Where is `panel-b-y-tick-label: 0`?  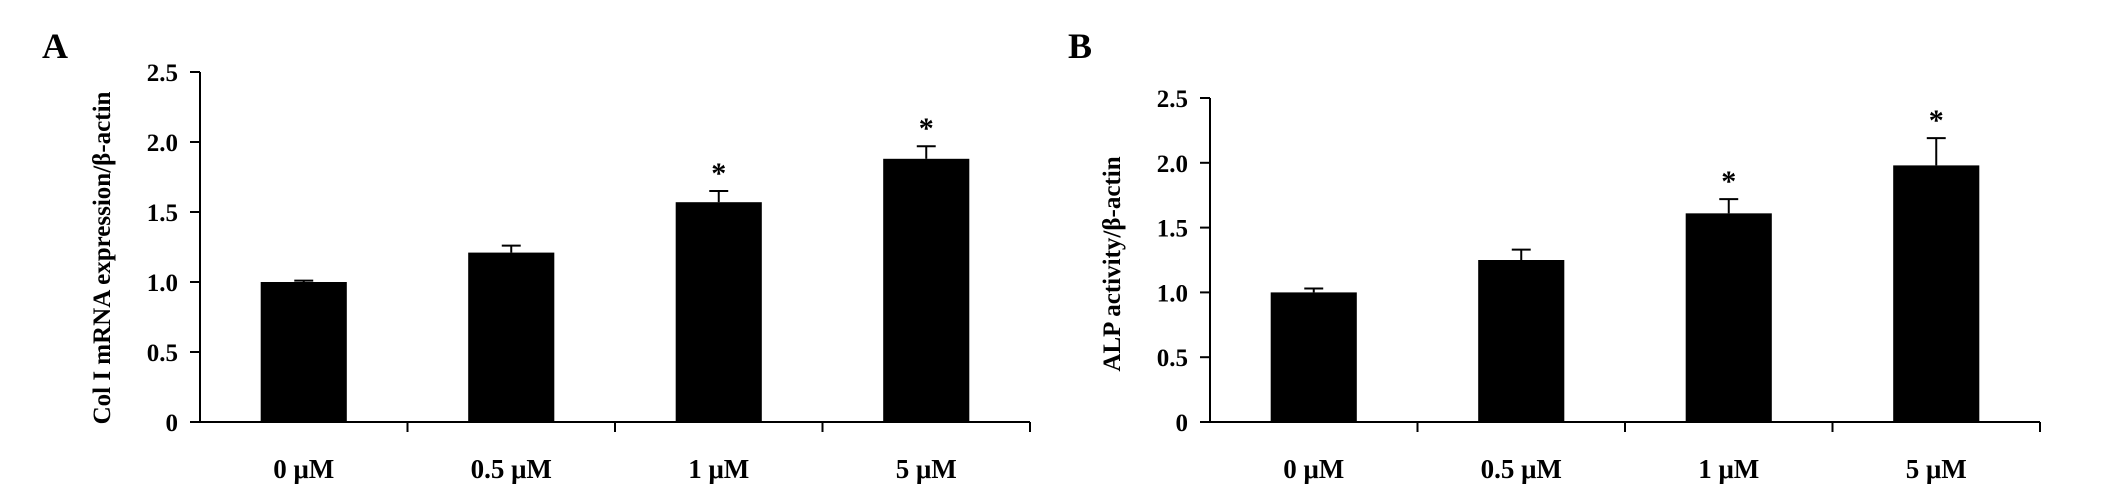
panel-b-y-tick-label: 0 is located at coordinates (1182, 423).